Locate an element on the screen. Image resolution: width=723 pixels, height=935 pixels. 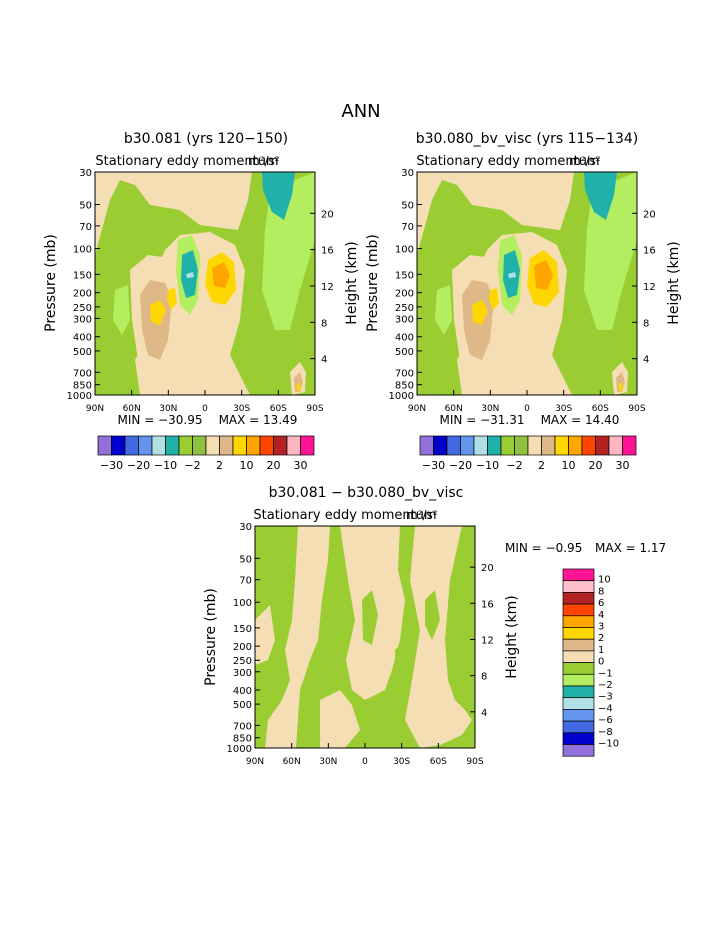
panel-diff-field is located at coordinates (365, 637).